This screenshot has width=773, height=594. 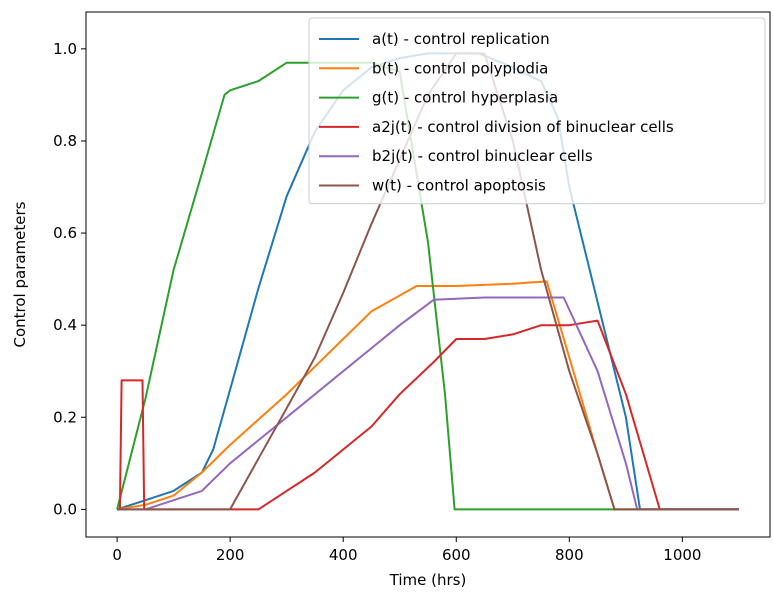 I want to click on x-tick-label: 800, so click(x=569, y=555).